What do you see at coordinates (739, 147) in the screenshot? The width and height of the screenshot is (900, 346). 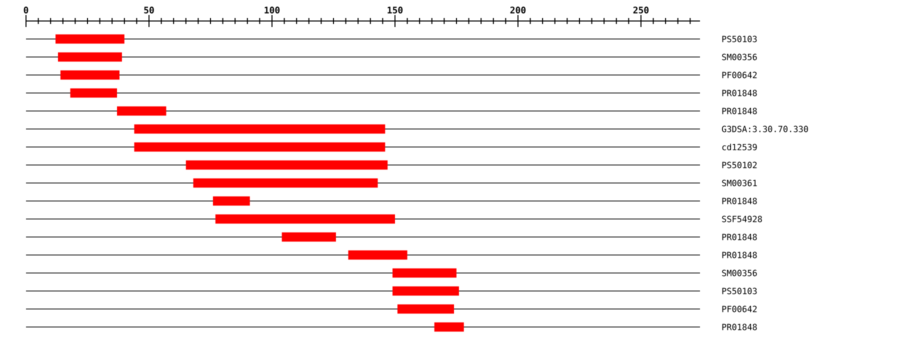 I see `y-tick-label: cd12539` at bounding box center [739, 147].